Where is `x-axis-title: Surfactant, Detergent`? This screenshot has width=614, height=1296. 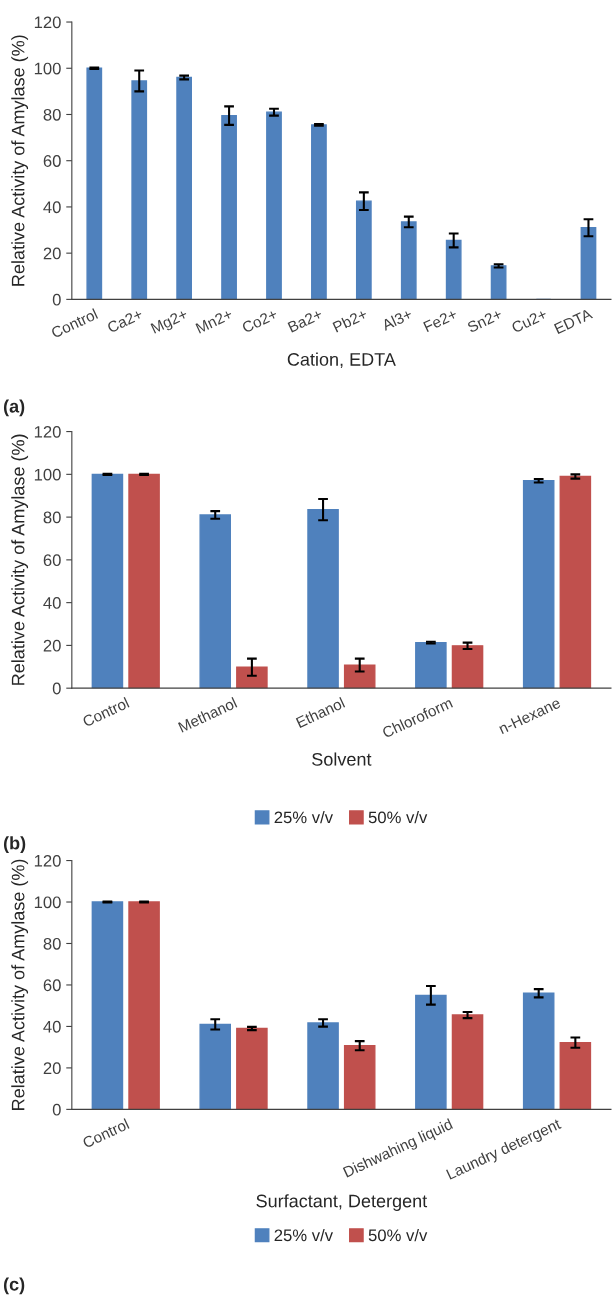
x-axis-title: Surfactant, Detergent is located at coordinates (342, 1202).